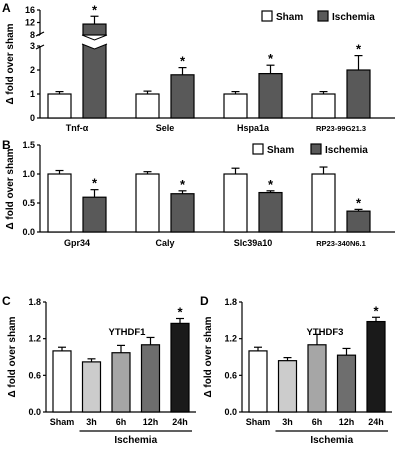 The height and width of the screenshot is (452, 400). Describe the element at coordinates (32, 46) in the screenshot. I see `y-tick-label-a: 3` at that location.